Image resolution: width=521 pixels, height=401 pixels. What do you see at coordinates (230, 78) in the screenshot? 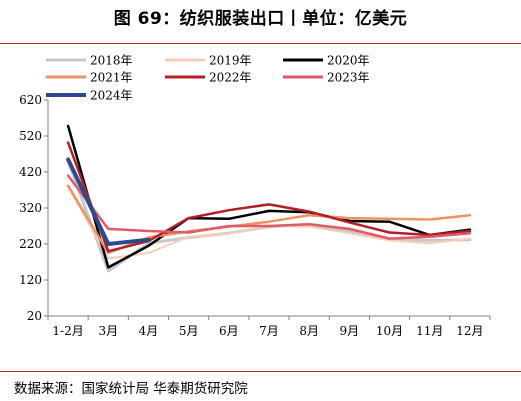
I see `legend-label: 2022年` at bounding box center [230, 78].